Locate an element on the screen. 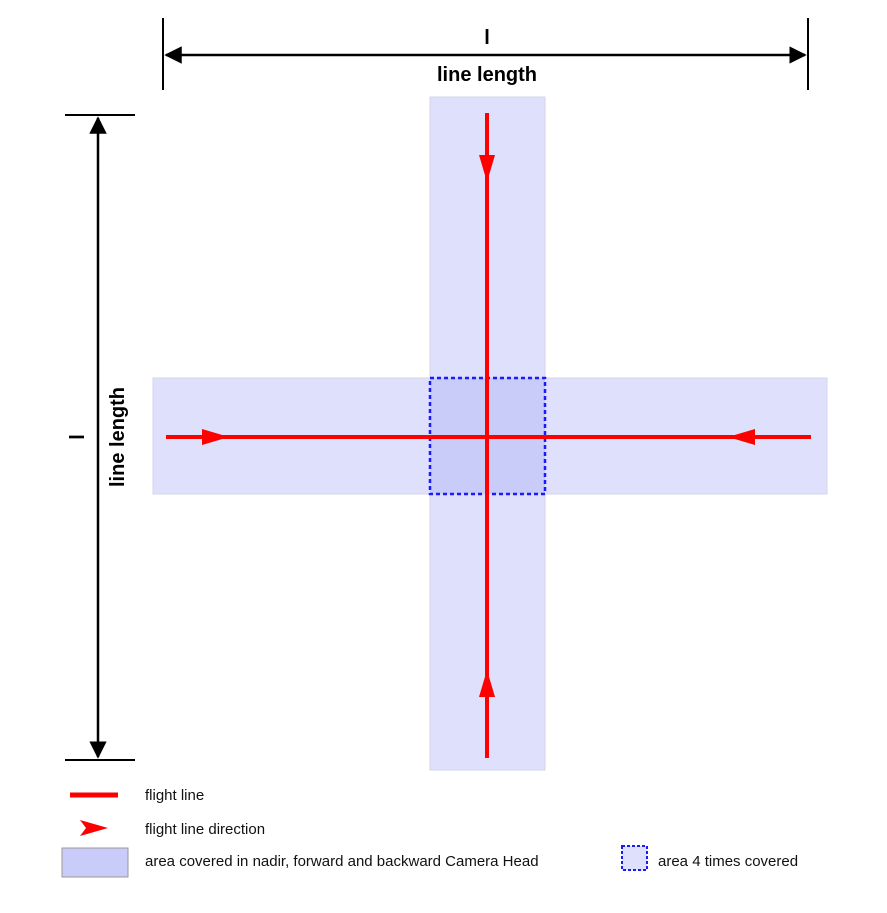 This screenshot has width=887, height=913. direction-arrow-right-icon is located at coordinates (215, 437).